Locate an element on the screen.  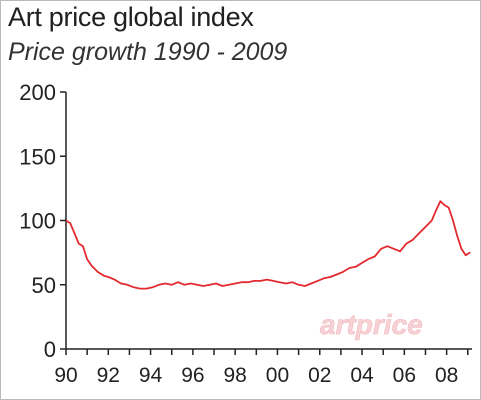
x-tick-label: 90 is located at coordinates (65, 375).